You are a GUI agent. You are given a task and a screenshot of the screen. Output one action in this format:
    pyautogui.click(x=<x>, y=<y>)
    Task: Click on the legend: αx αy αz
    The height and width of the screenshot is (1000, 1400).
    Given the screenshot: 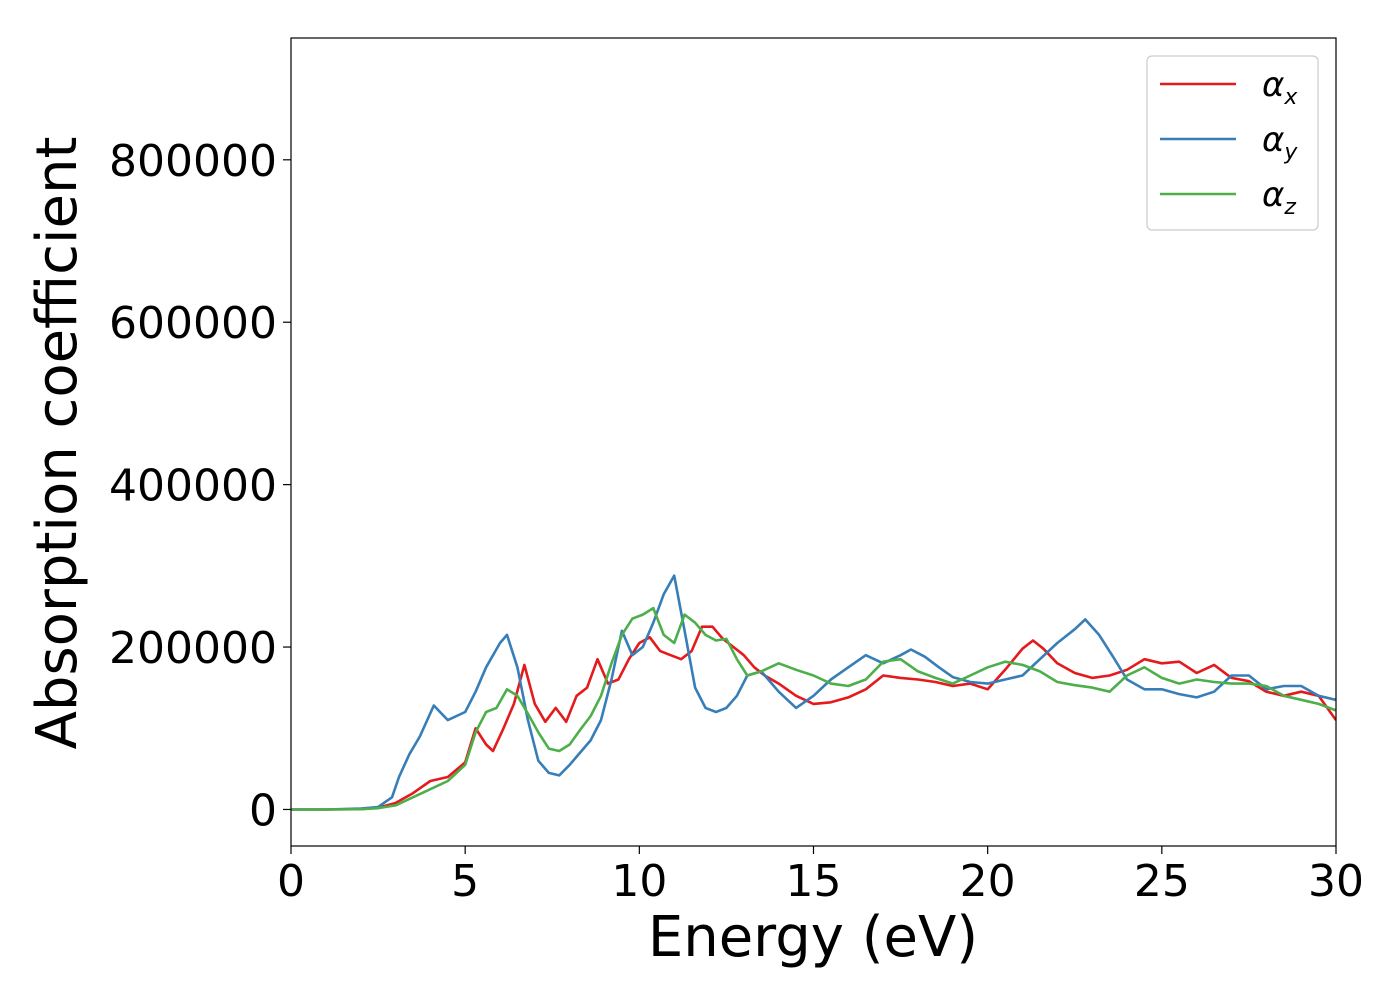 What is the action you would take?
    pyautogui.click(x=1232, y=143)
    